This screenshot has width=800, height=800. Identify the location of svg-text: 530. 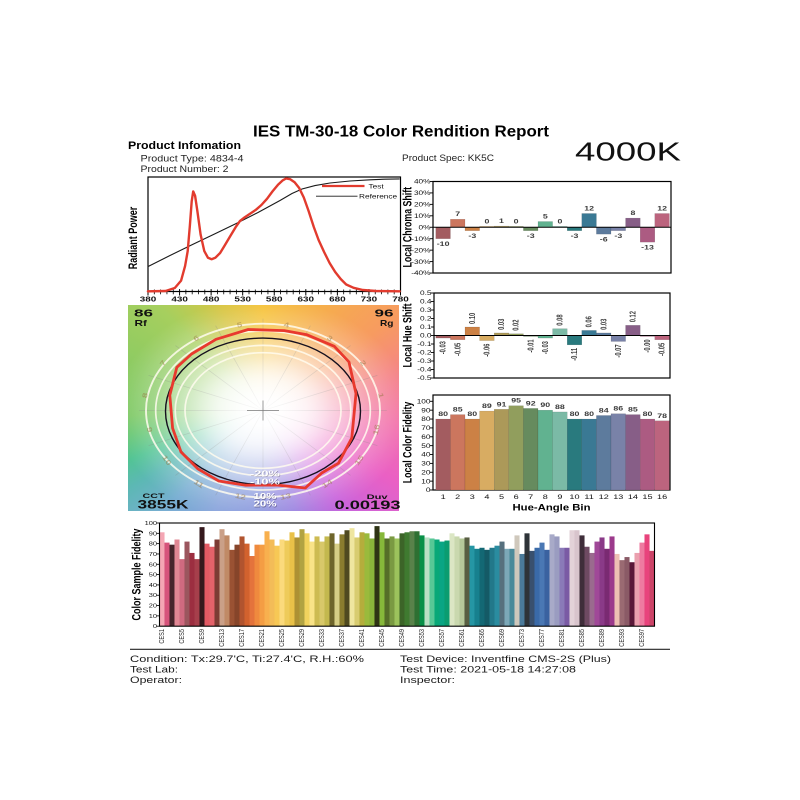
(242, 299).